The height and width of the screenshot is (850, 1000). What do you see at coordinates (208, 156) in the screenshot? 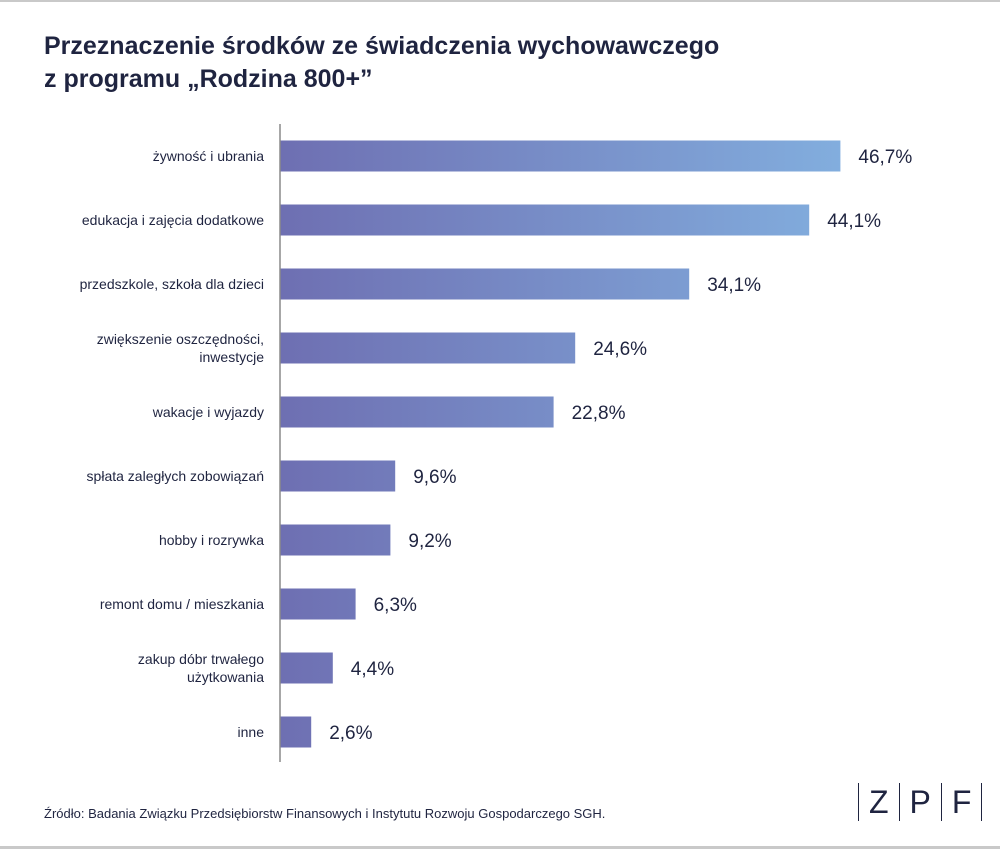
I see `category-label: żywność i ubrania` at bounding box center [208, 156].